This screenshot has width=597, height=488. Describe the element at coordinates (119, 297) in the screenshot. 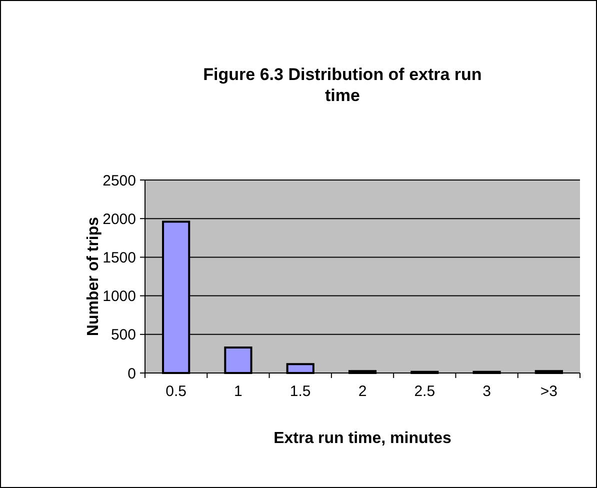

I see `y-tick-label: 1000` at that location.